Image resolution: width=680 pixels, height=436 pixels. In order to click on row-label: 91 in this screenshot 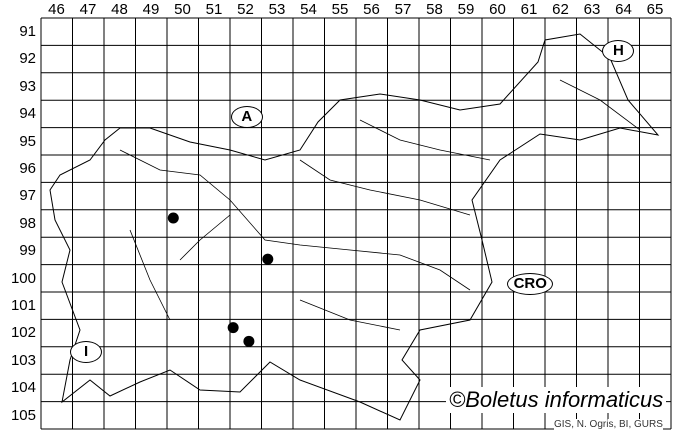, I will do `click(27, 31)`.